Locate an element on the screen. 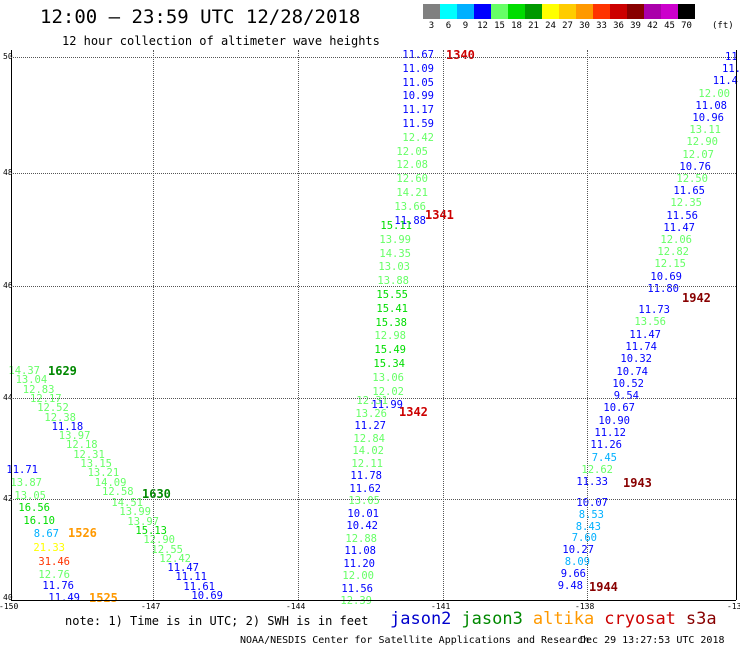  legend-label: 18 is located at coordinates (516, 26).